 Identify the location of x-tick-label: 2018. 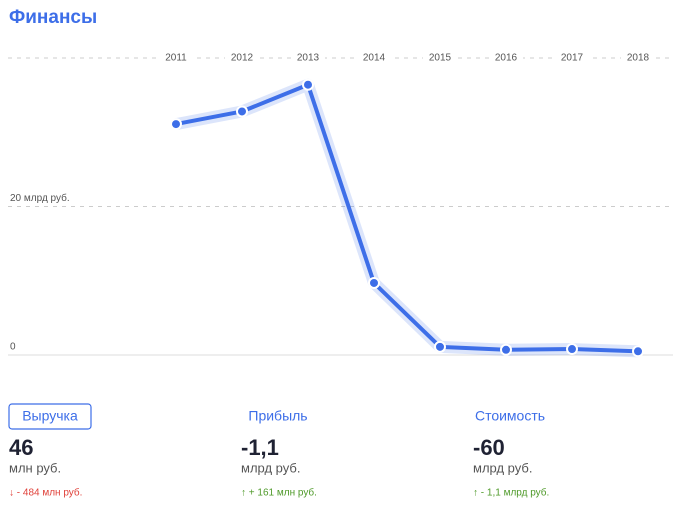
(638, 58).